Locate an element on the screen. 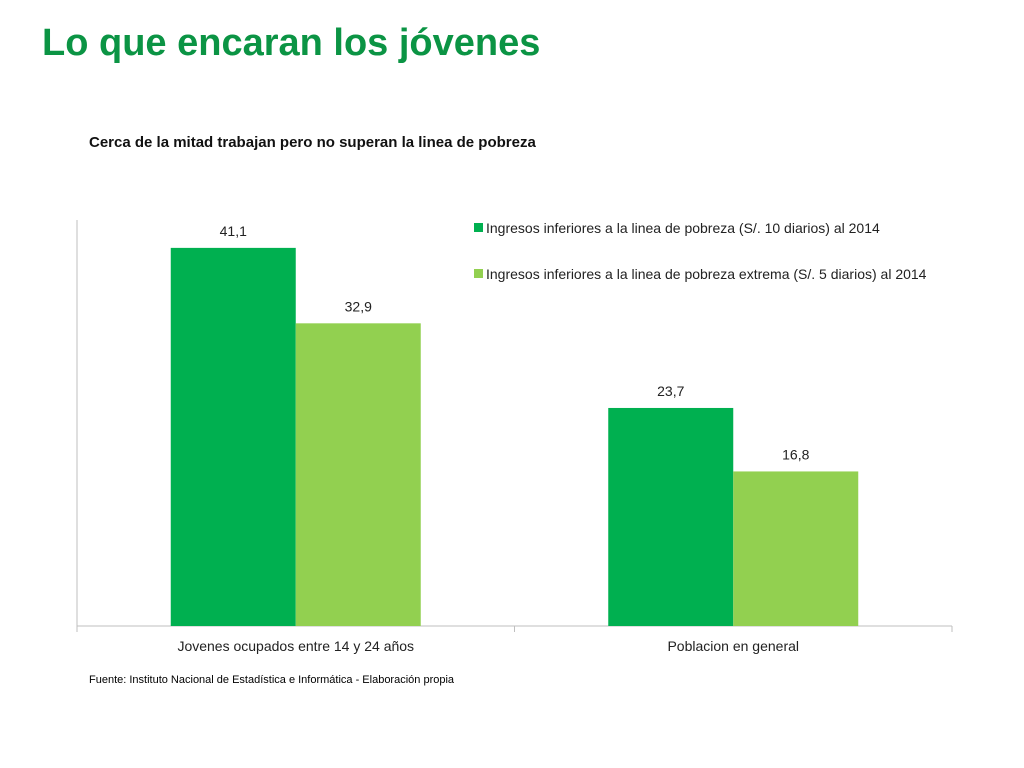 The height and width of the screenshot is (768, 1024). x-tick-label: Poblacion en general is located at coordinates (733, 646).